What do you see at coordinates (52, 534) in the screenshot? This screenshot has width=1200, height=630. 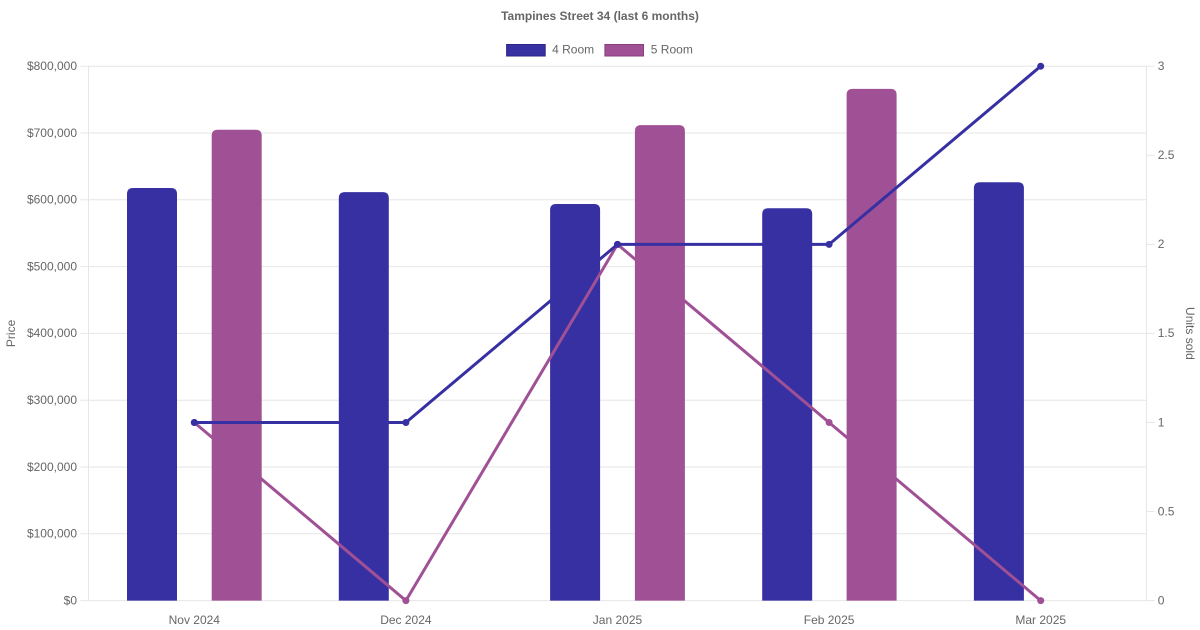 I see `svg-text: $100,000` at bounding box center [52, 534].